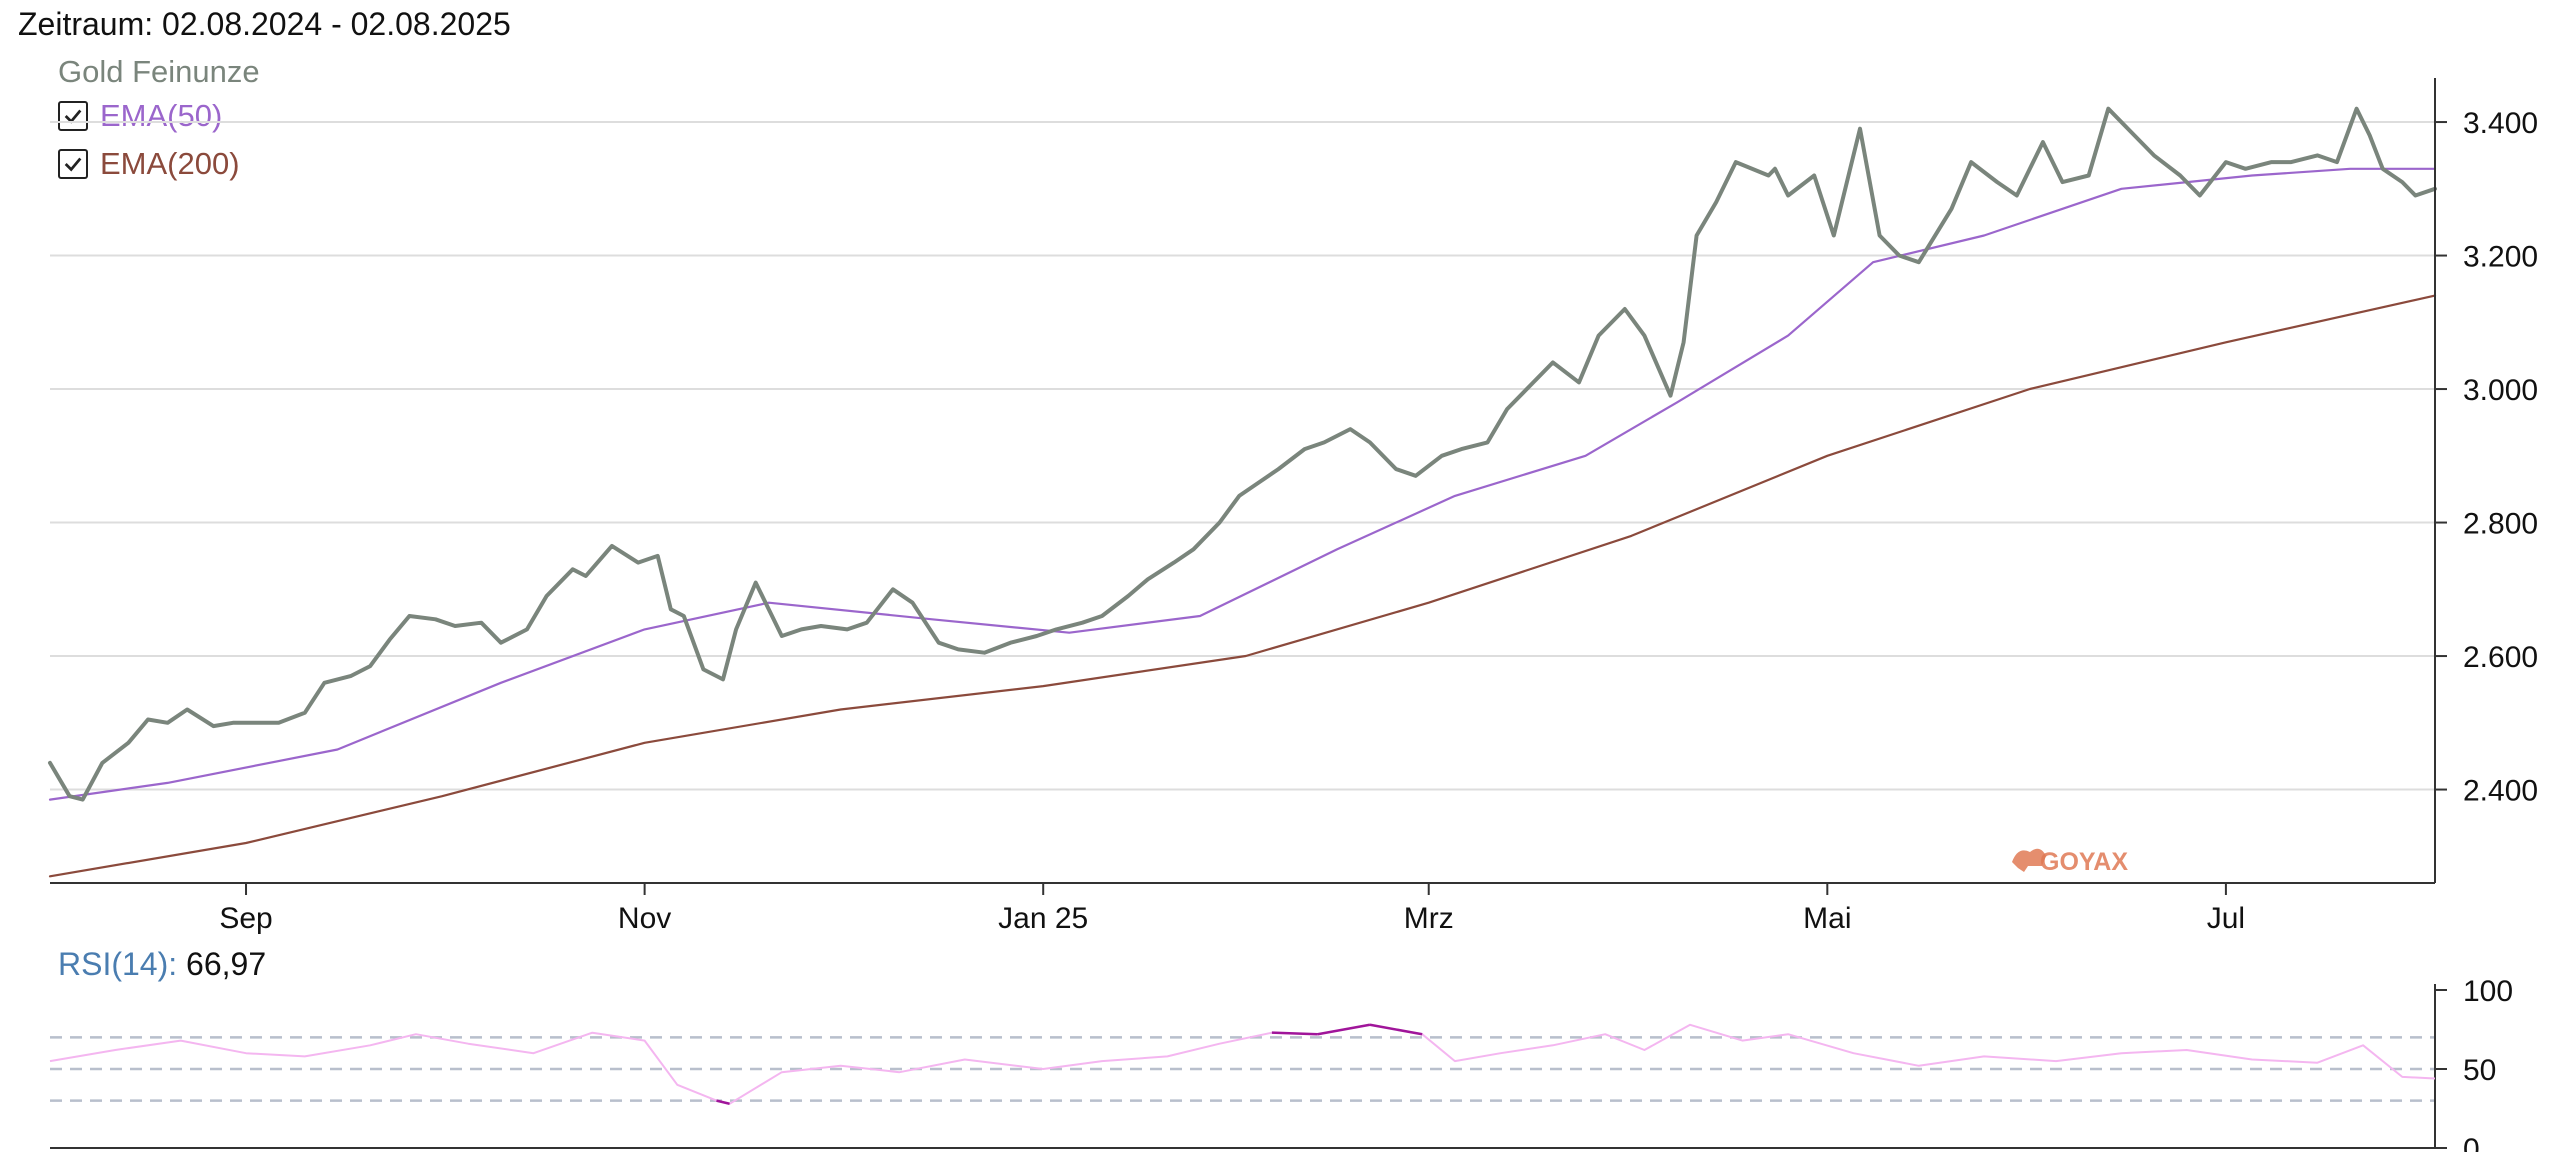 The height and width of the screenshot is (1152, 2560). I want to click on goyax-watermark: GOYAX, so click(2070, 862).